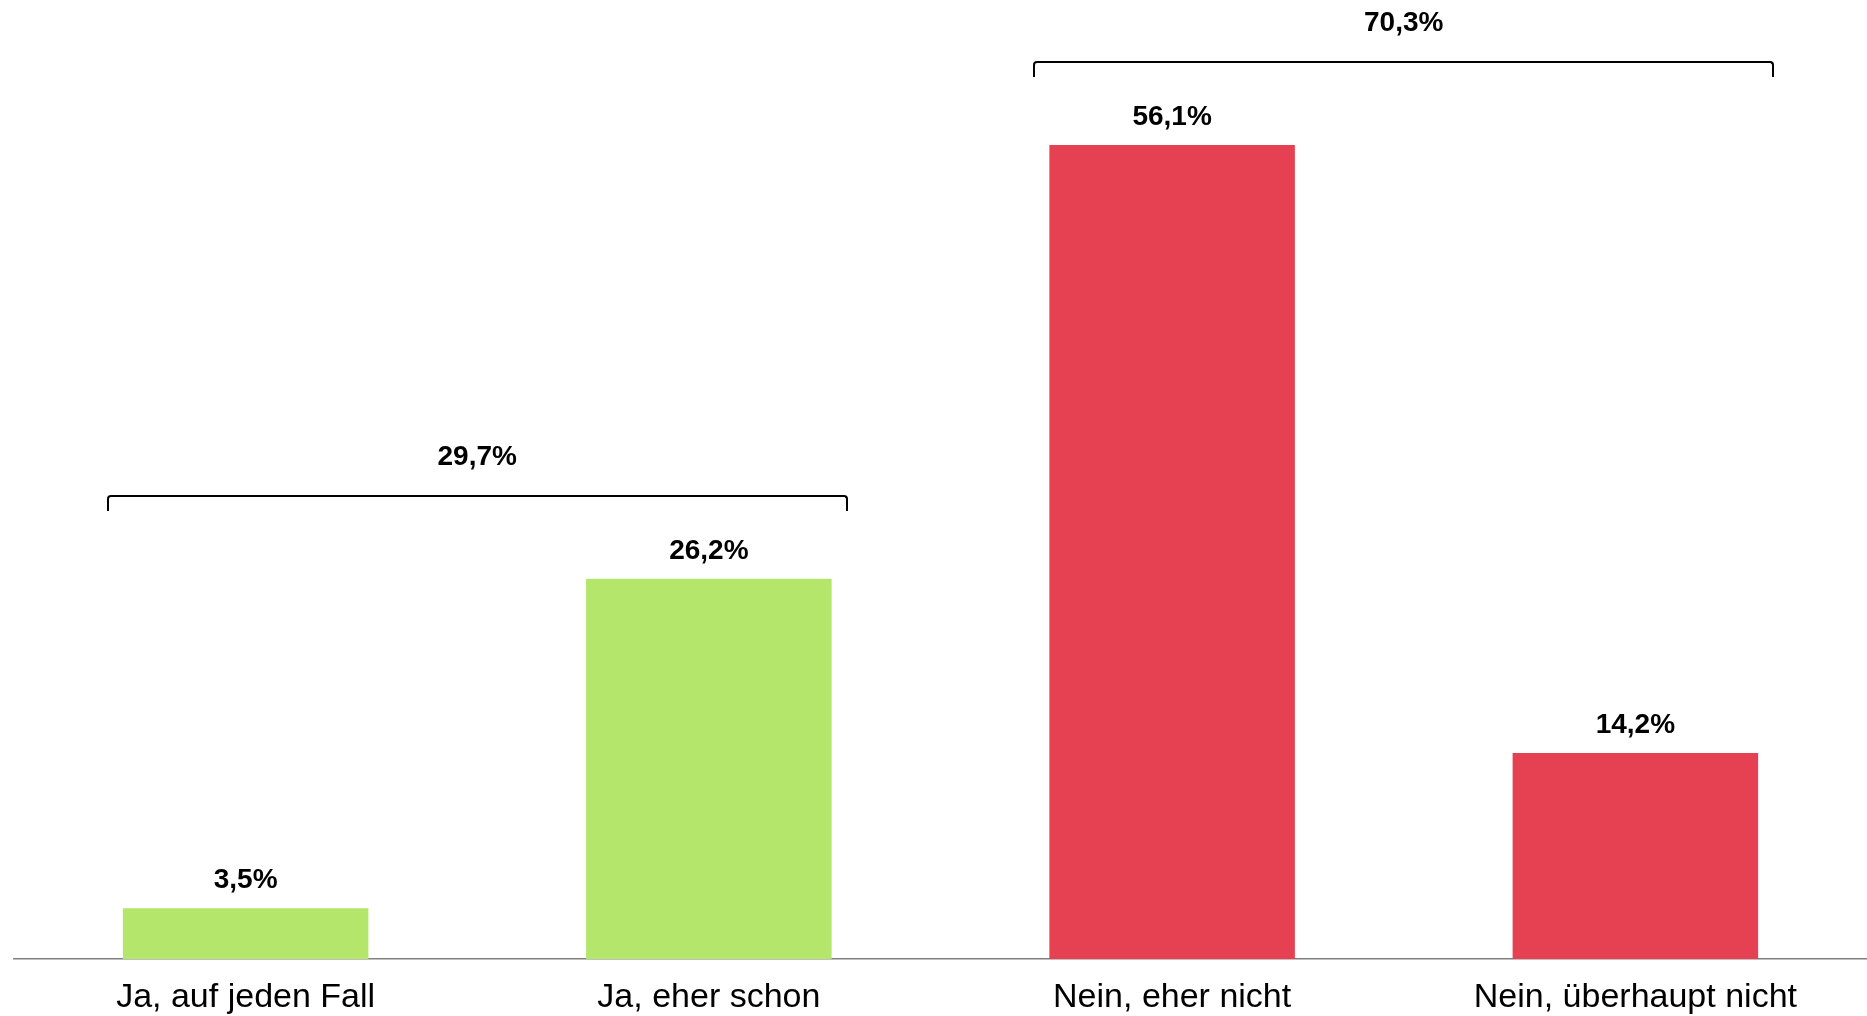  What do you see at coordinates (1172, 994) in the screenshot?
I see `x-tick-label: Nein, eher nicht` at bounding box center [1172, 994].